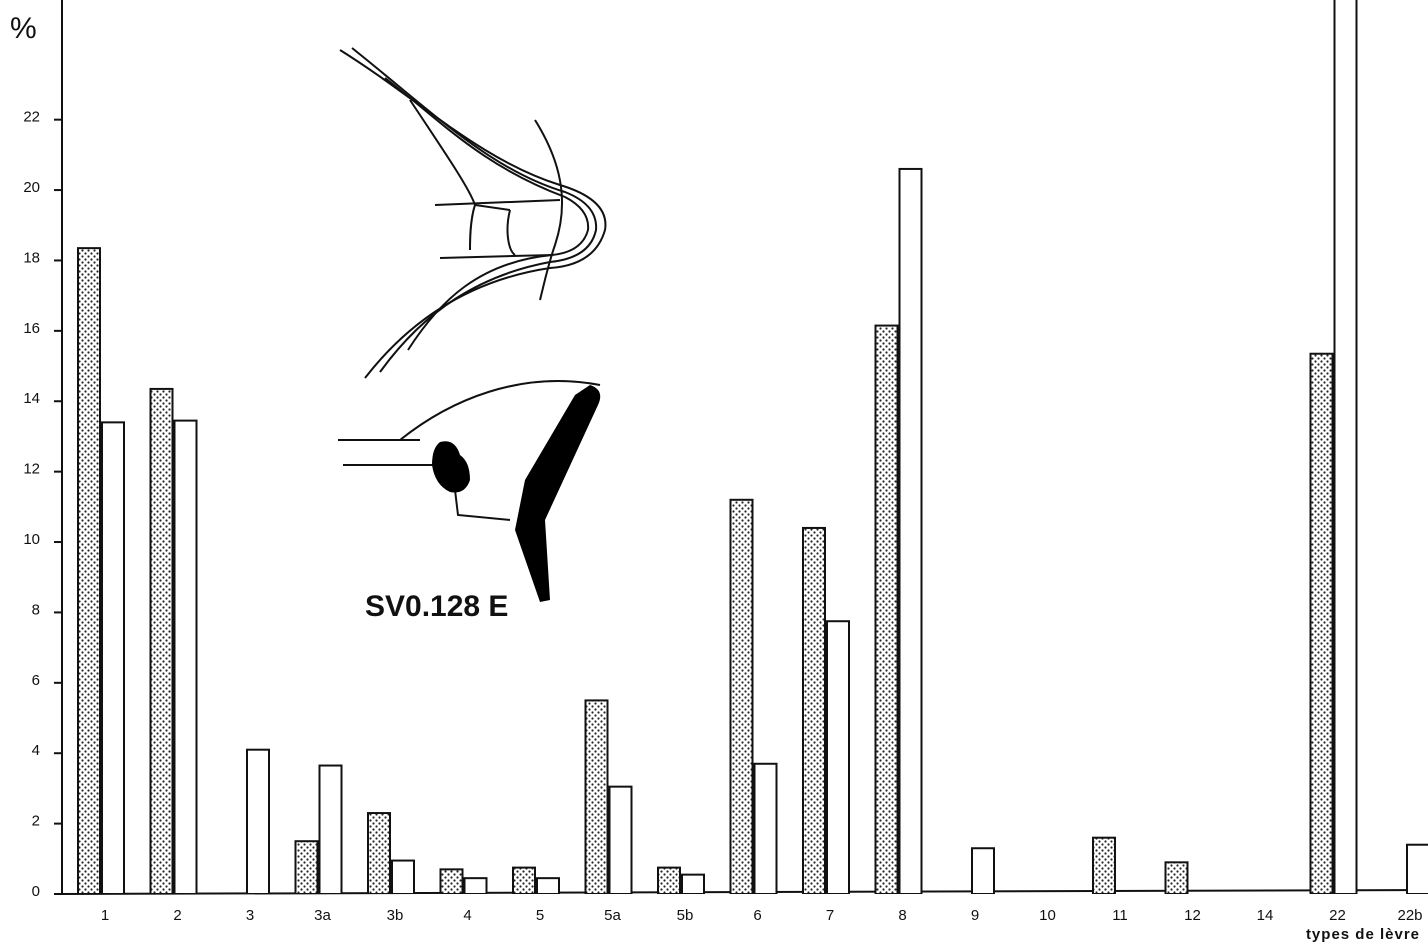 Image resolution: width=1428 pixels, height=947 pixels. I want to click on y-tick-label: 2, so click(36, 821).